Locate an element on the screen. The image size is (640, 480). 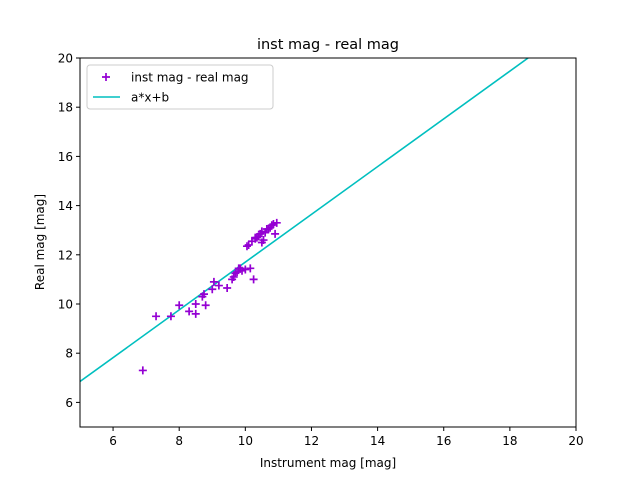
x-tick-label: 8 is located at coordinates (179, 441).